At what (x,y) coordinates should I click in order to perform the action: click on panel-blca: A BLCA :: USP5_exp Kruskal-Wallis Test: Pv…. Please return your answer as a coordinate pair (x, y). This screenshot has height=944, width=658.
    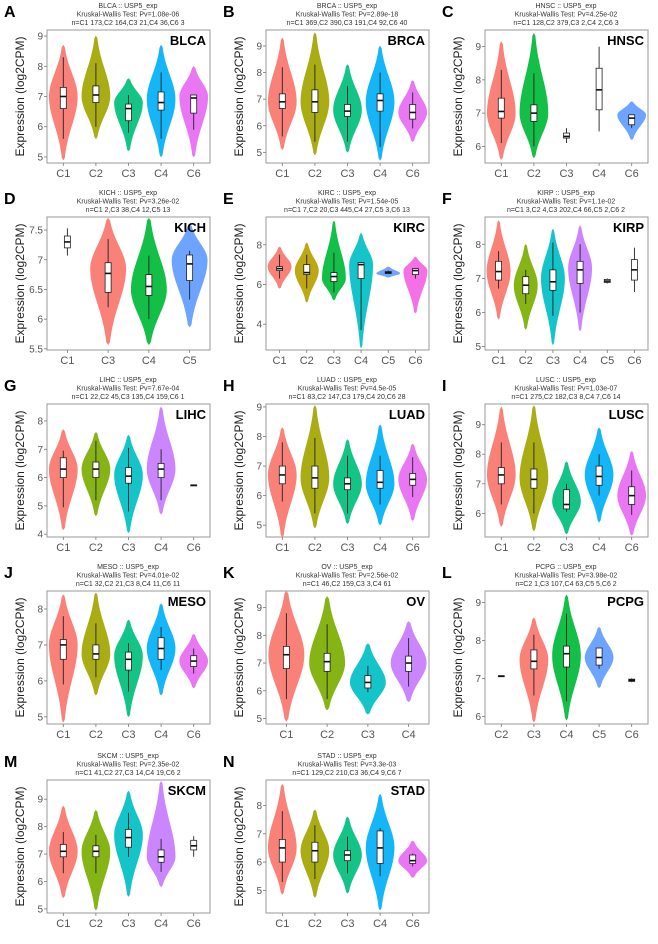
    Looking at the image, I should click on (109, 94).